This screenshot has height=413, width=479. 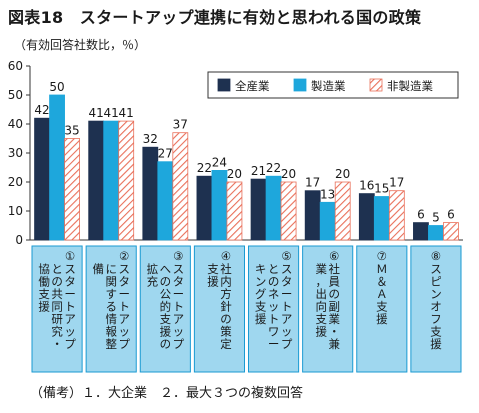 I want to click on category-number: ①, so click(x=70, y=256).